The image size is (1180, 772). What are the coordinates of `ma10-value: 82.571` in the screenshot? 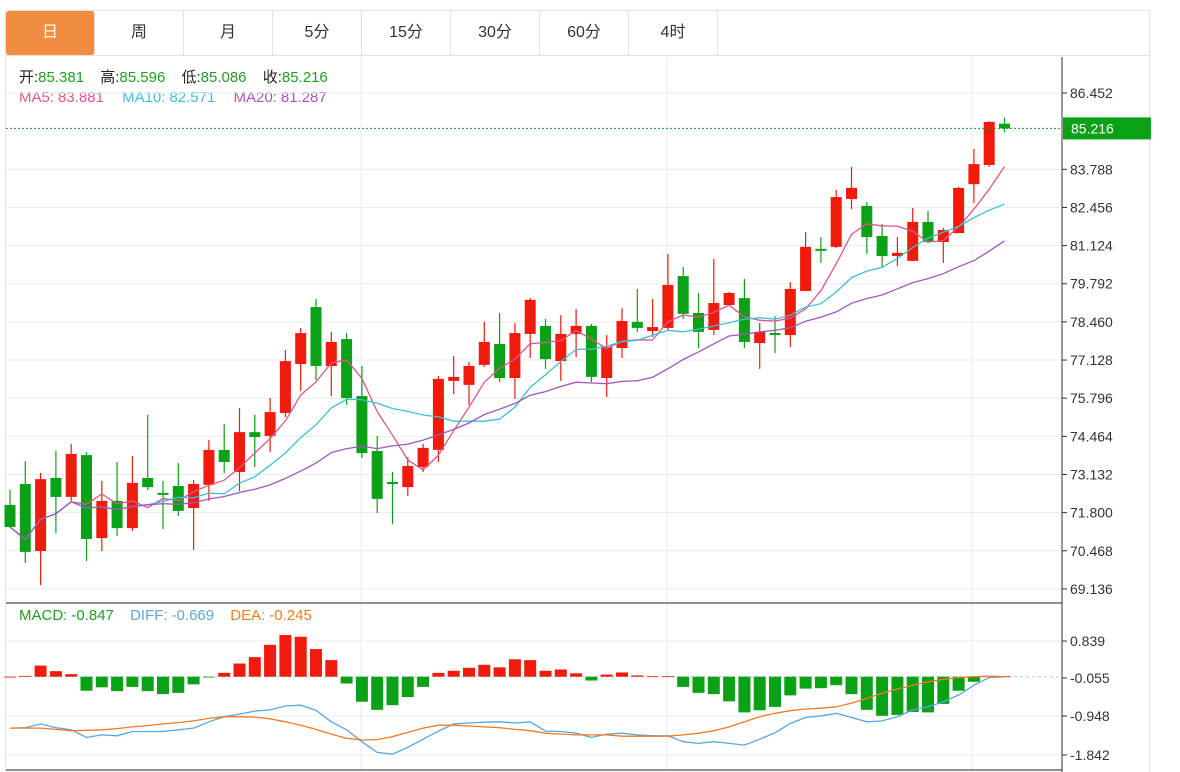 It's located at (192, 97).